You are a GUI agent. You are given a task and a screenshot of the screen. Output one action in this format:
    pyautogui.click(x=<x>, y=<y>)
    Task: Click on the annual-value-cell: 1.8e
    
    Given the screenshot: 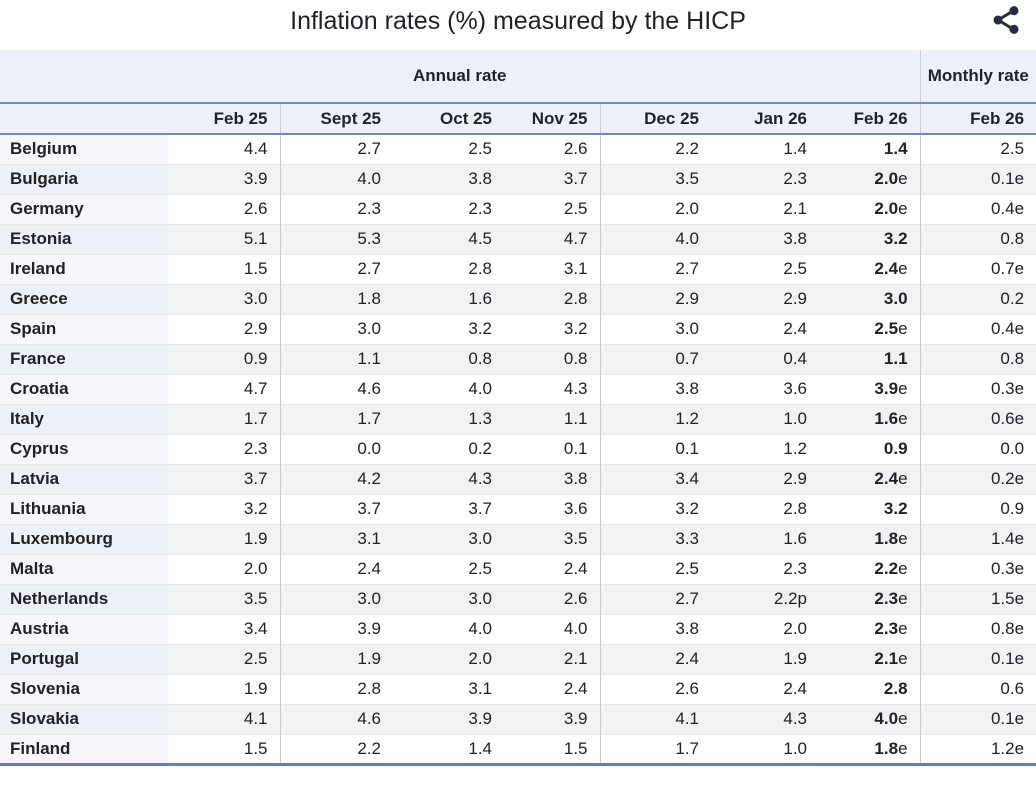 What is the action you would take?
    pyautogui.click(x=870, y=538)
    